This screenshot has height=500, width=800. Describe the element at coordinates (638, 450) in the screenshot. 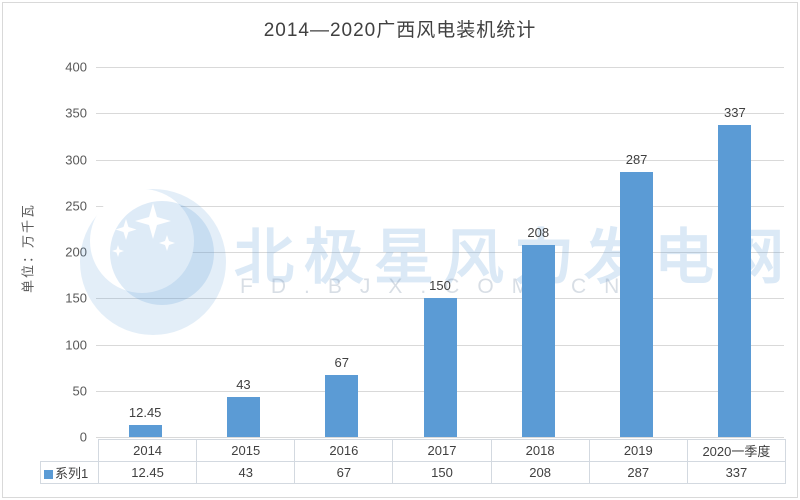

I see `table-category-cell: 2019` at that location.